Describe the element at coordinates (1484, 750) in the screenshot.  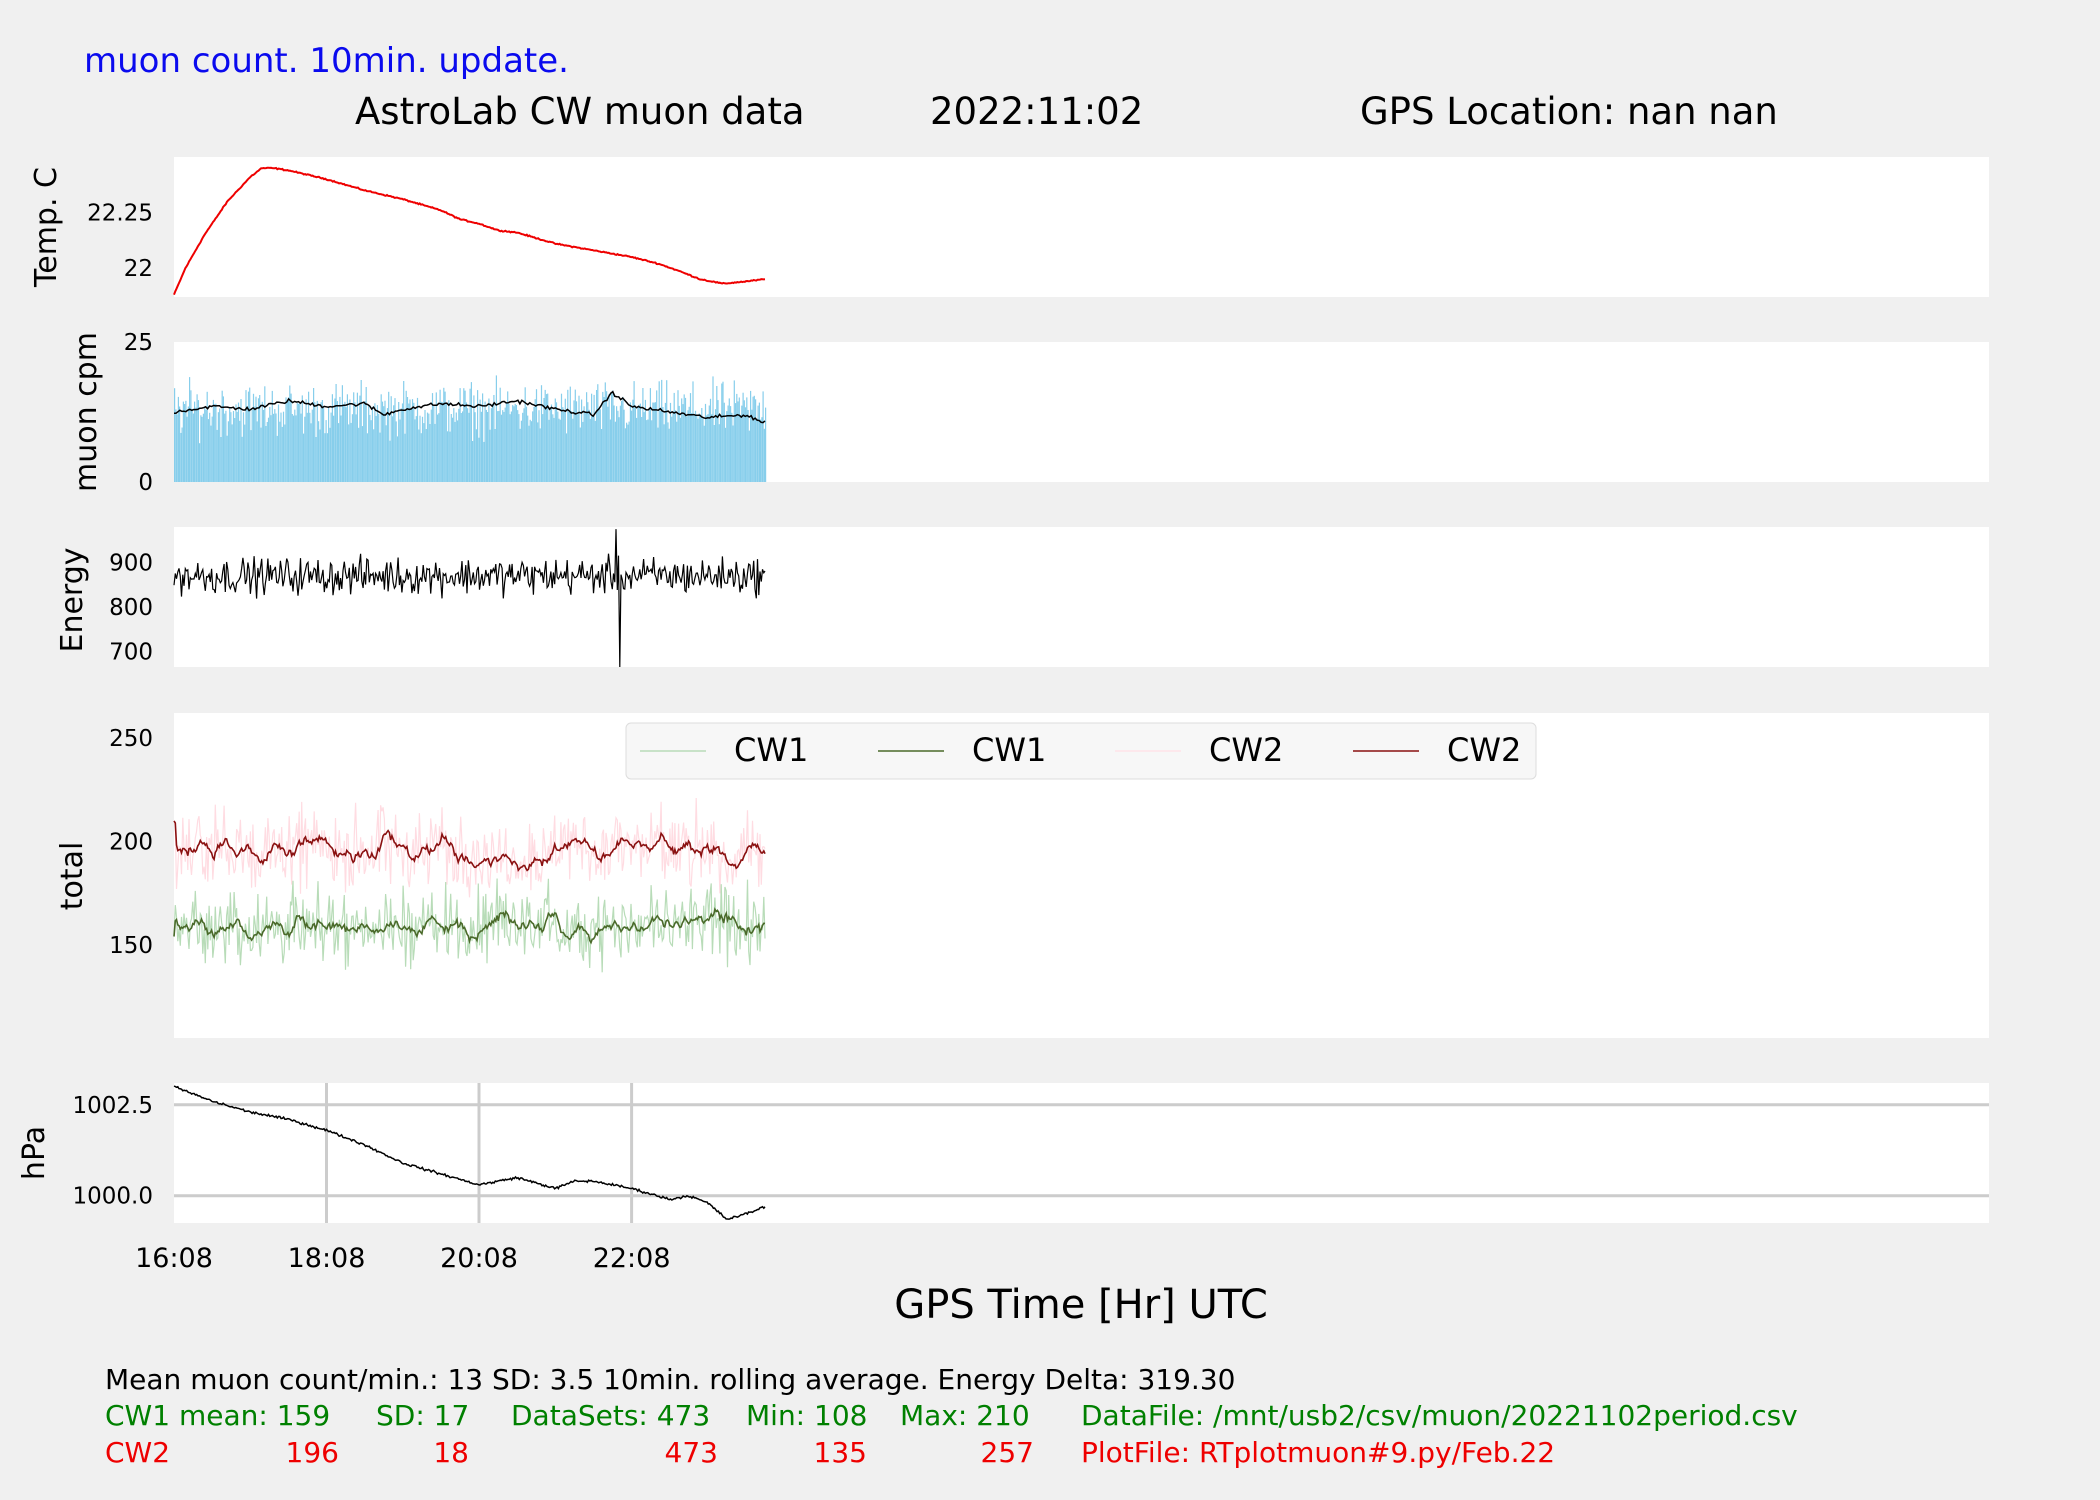
I see `legend-label-cw2-avg: CW2` at that location.